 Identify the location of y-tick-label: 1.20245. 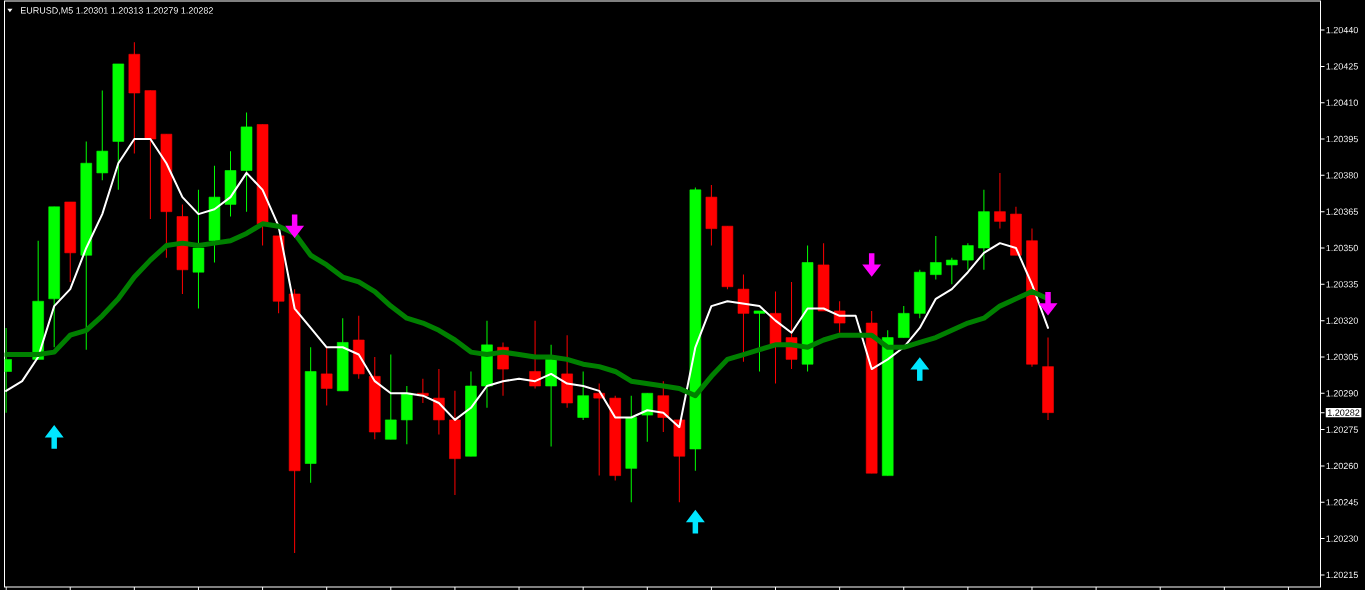
(1342, 502).